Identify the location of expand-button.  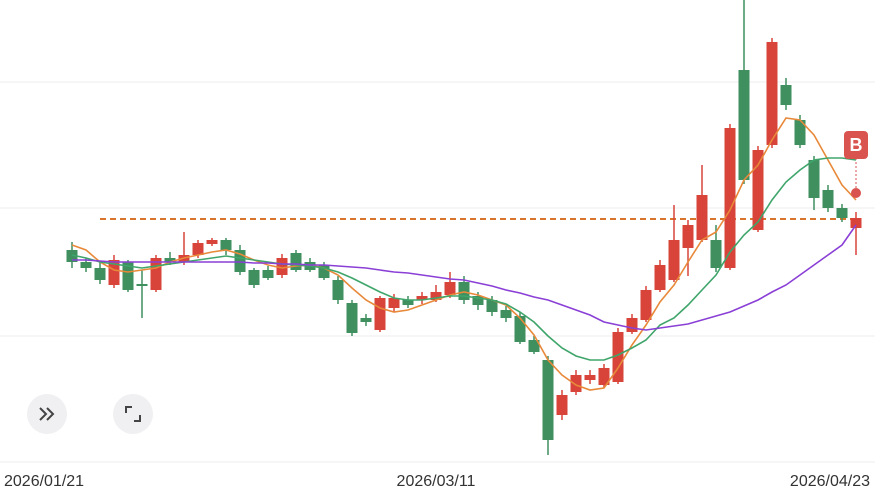
(133, 414).